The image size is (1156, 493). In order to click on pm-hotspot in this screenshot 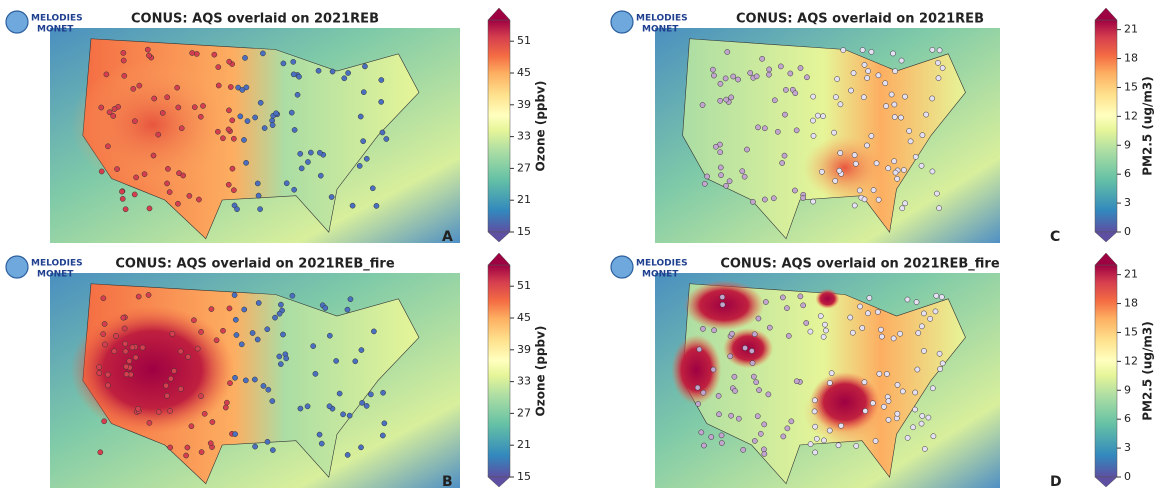, I will do `click(845, 167)`.